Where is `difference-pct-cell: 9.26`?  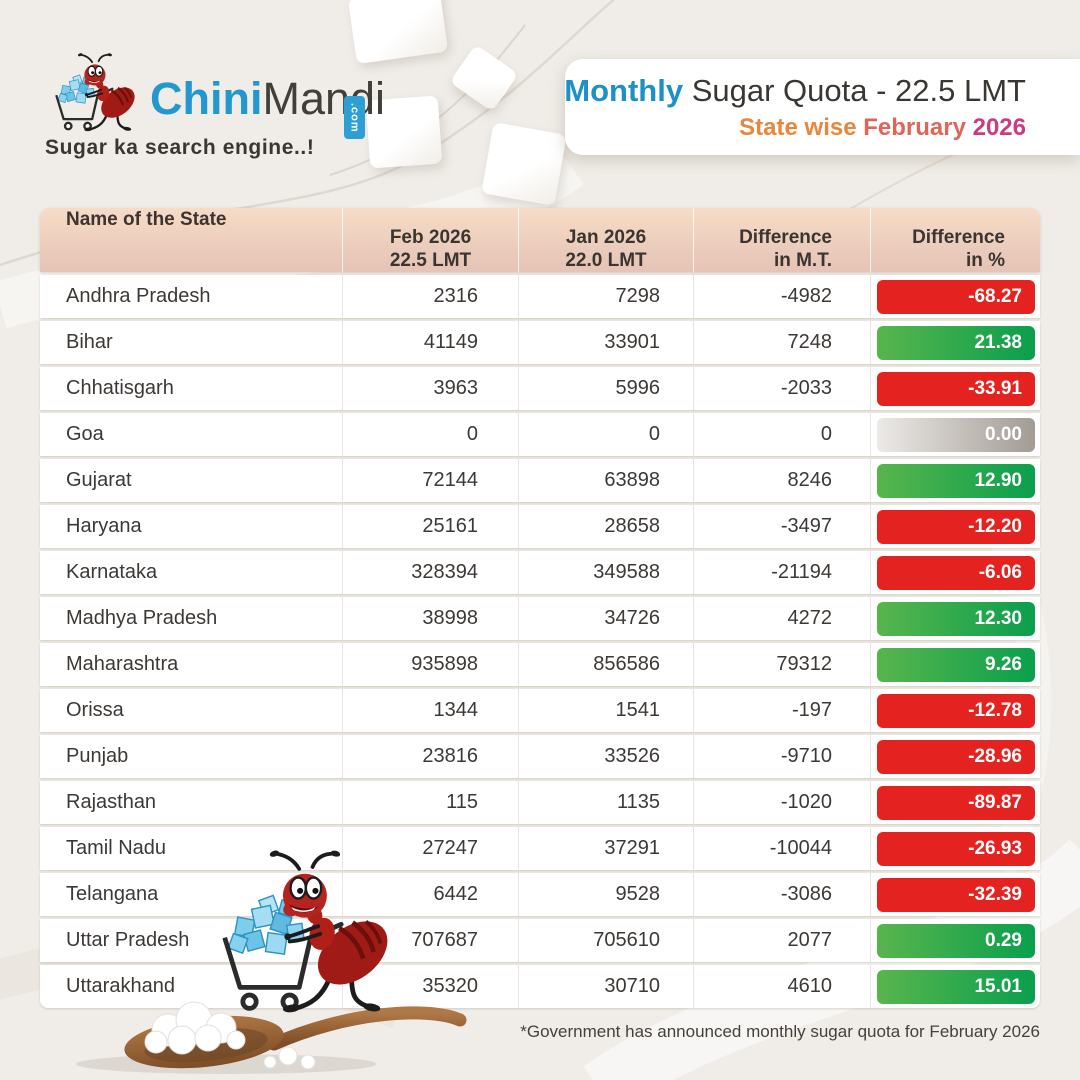
difference-pct-cell: 9.26 is located at coordinates (955, 664).